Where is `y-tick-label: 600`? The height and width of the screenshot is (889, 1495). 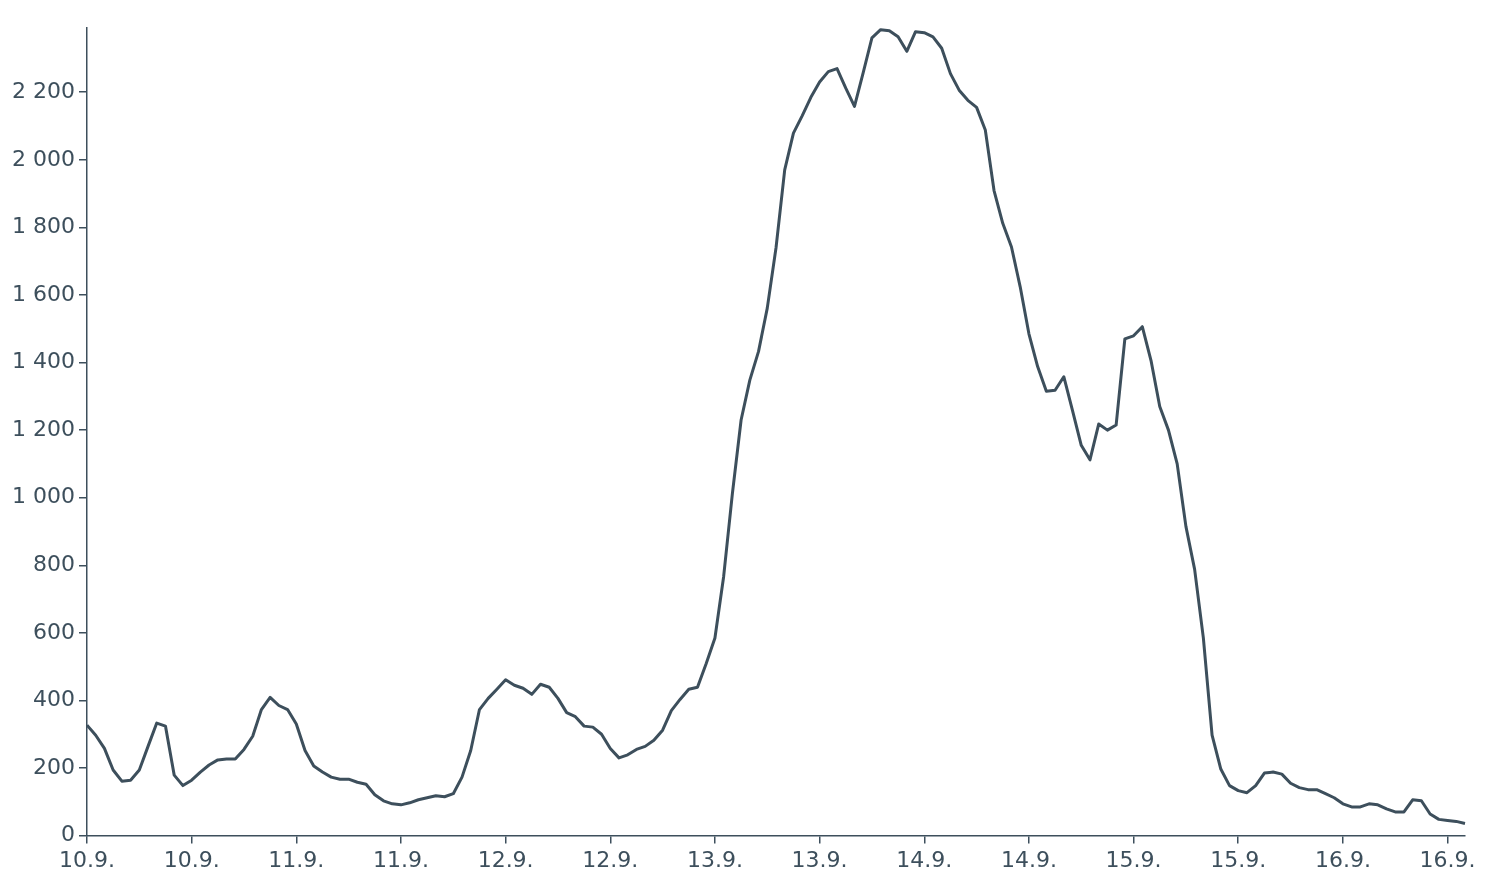
y-tick-label: 600 is located at coordinates (53, 631).